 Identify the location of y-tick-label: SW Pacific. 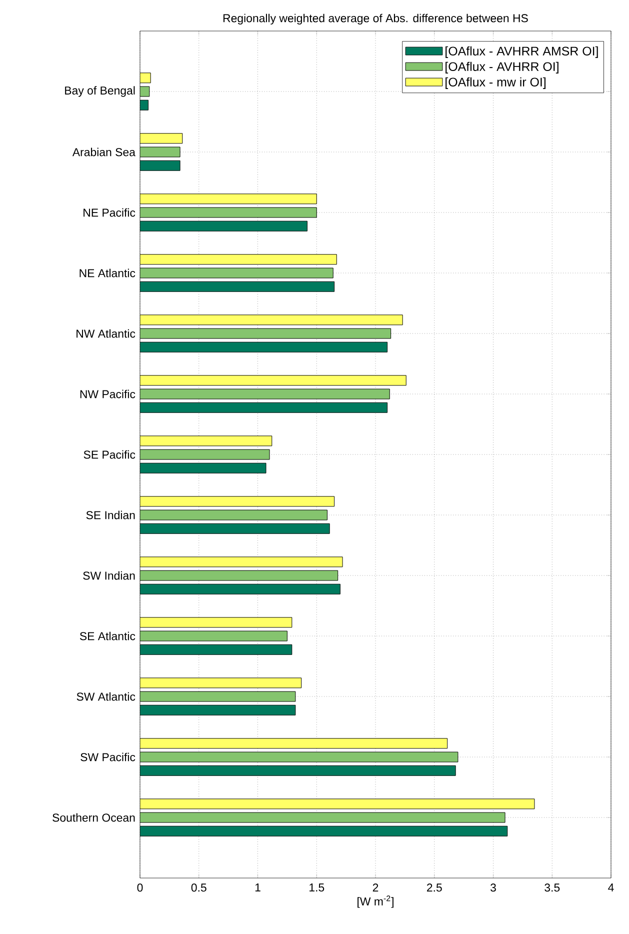
(108, 757).